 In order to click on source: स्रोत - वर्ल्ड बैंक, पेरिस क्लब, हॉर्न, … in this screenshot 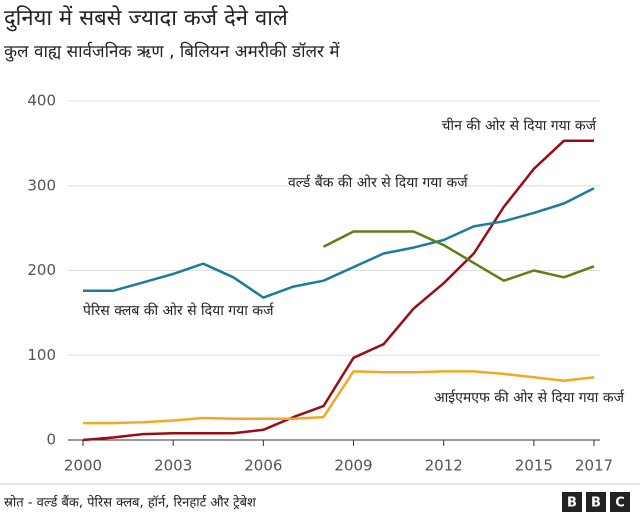, I will do `click(130, 503)`.